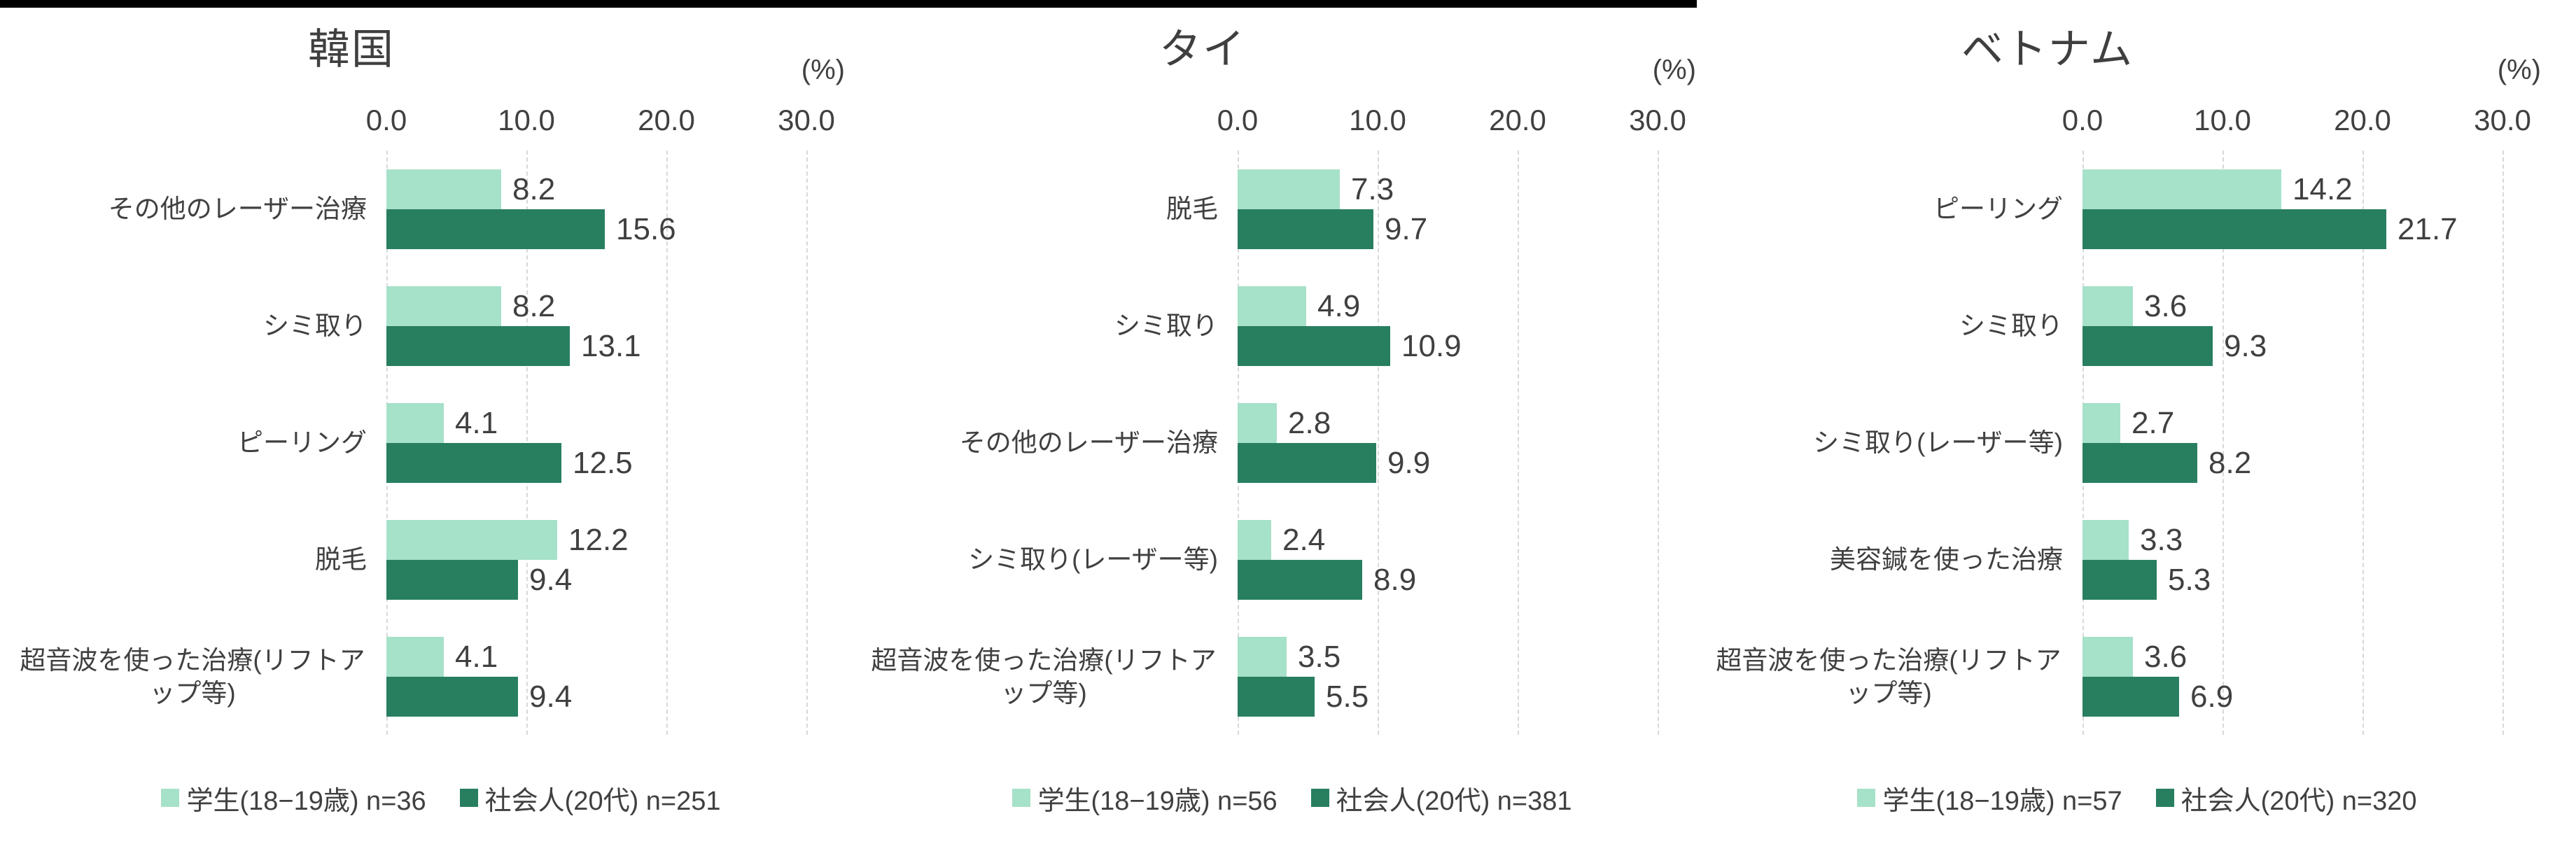 This screenshot has height=844, width=2576. Describe the element at coordinates (1454, 801) in the screenshot. I see `legend-label: 社会人(20代) n=381` at that location.